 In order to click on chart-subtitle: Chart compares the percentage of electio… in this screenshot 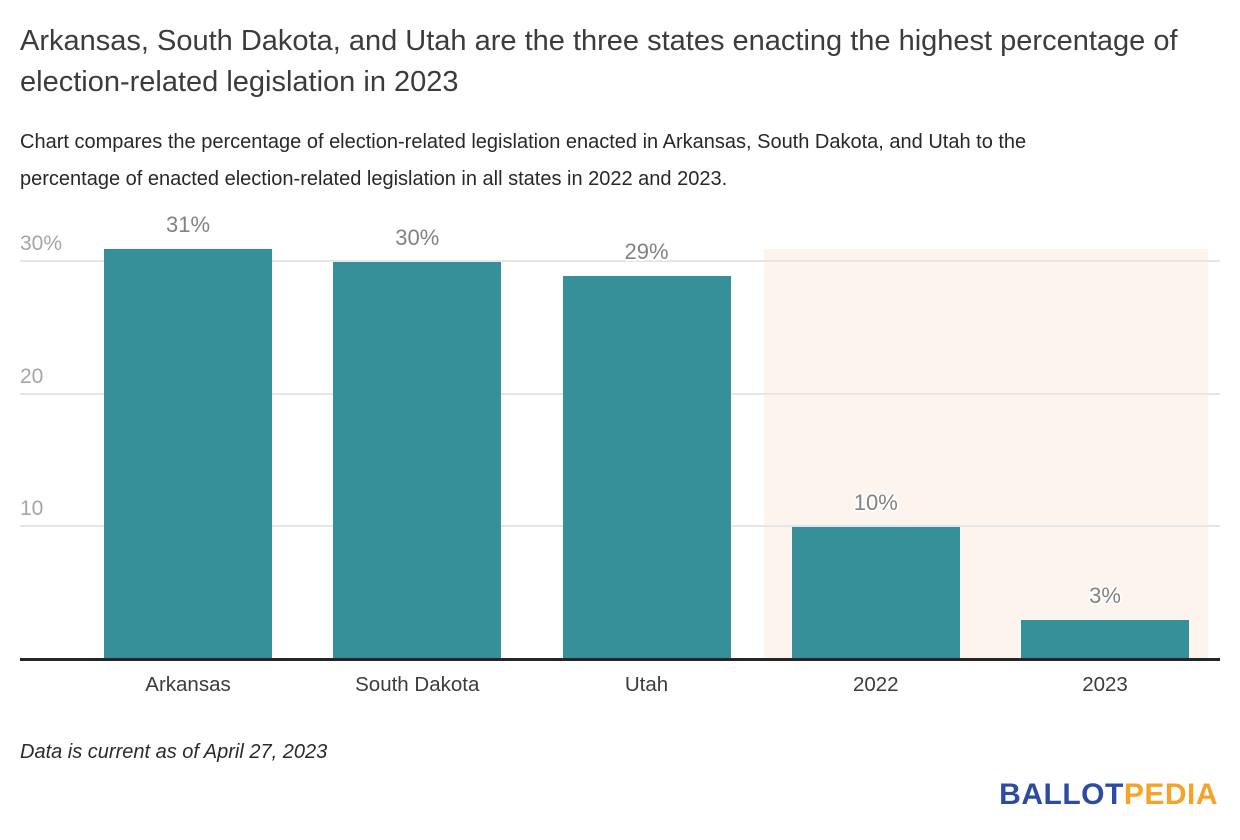, I will do `click(523, 160)`.